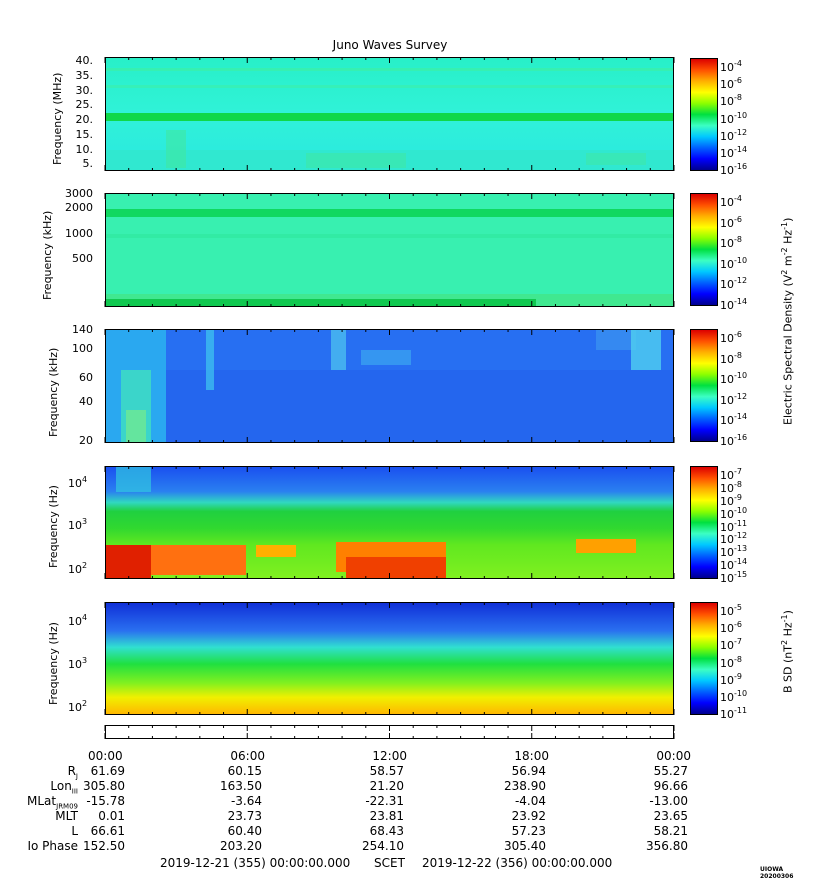 The image size is (815, 880). Describe the element at coordinates (383, 846) in the screenshot. I see `ephemeris-value: 254.10` at that location.